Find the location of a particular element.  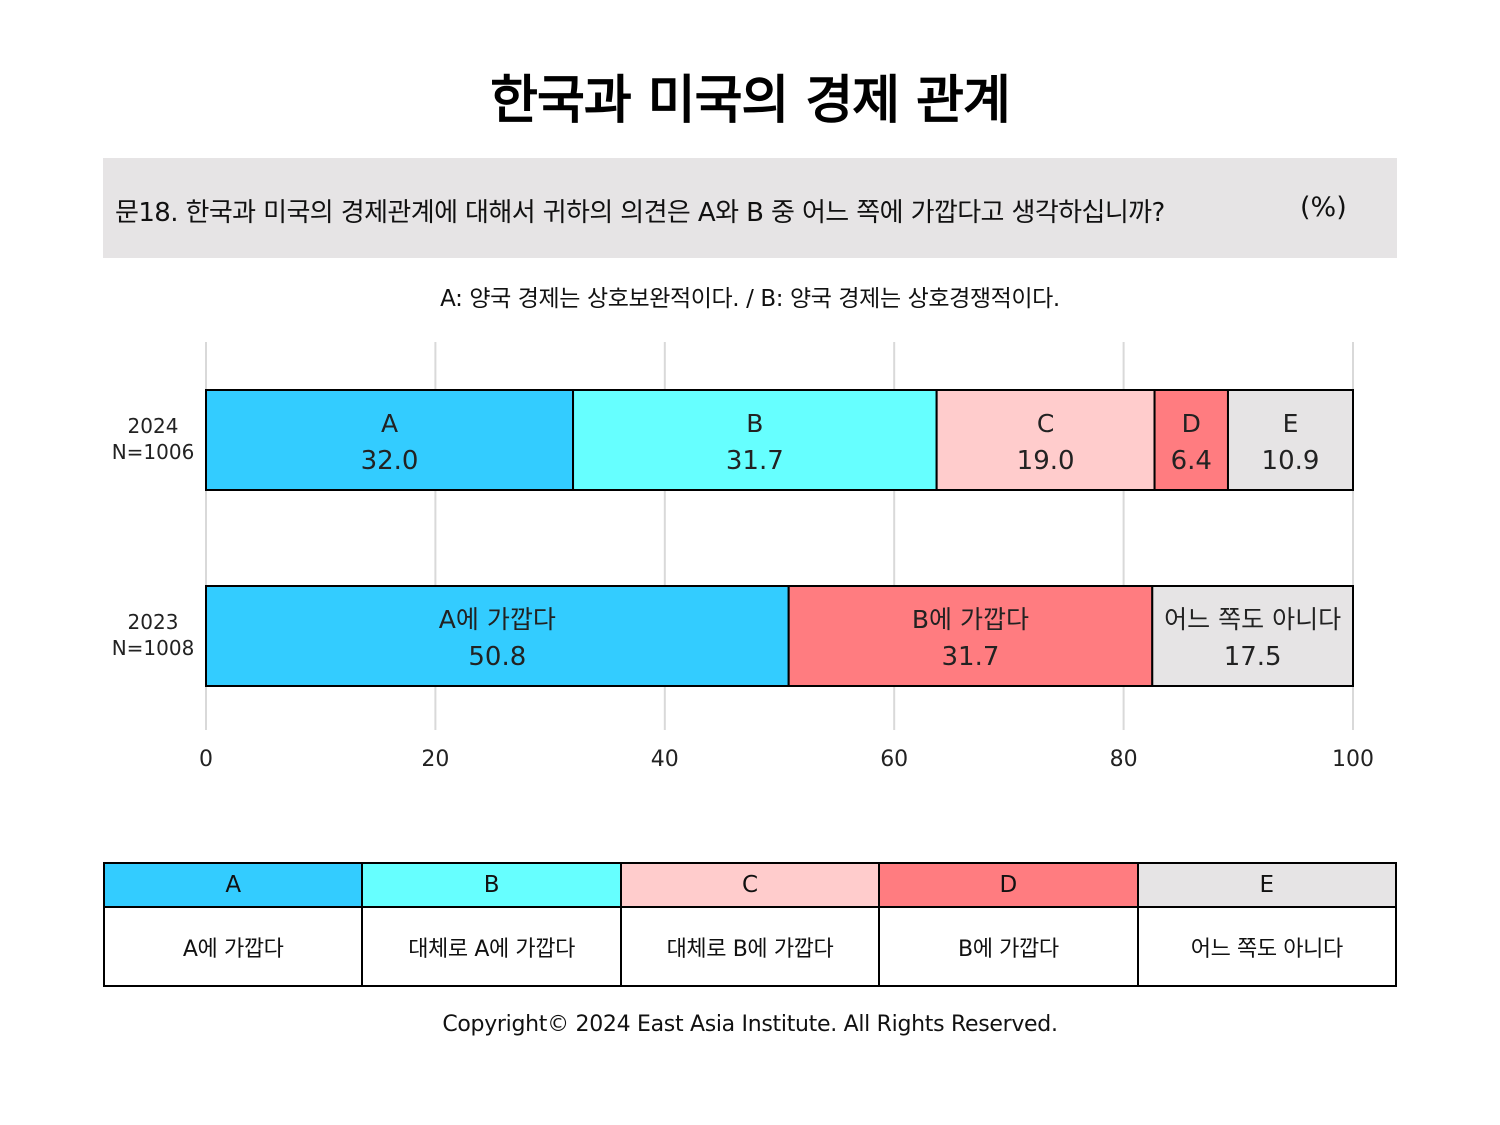

x-tick-label: 80 is located at coordinates (1124, 759).